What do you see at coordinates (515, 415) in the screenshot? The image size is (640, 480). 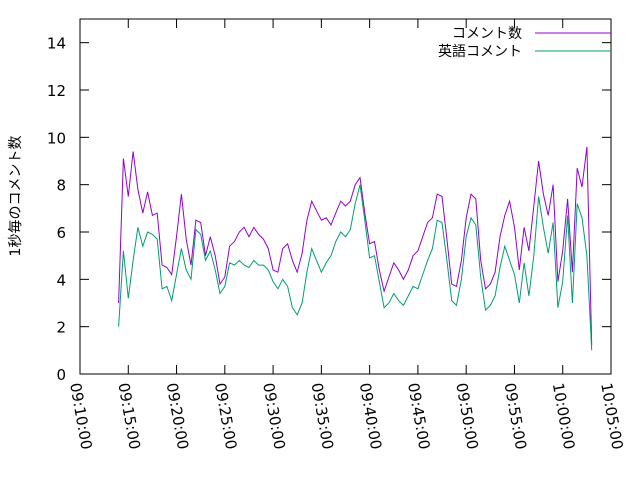 I see `x-tick-label: 09:55:00` at bounding box center [515, 415].